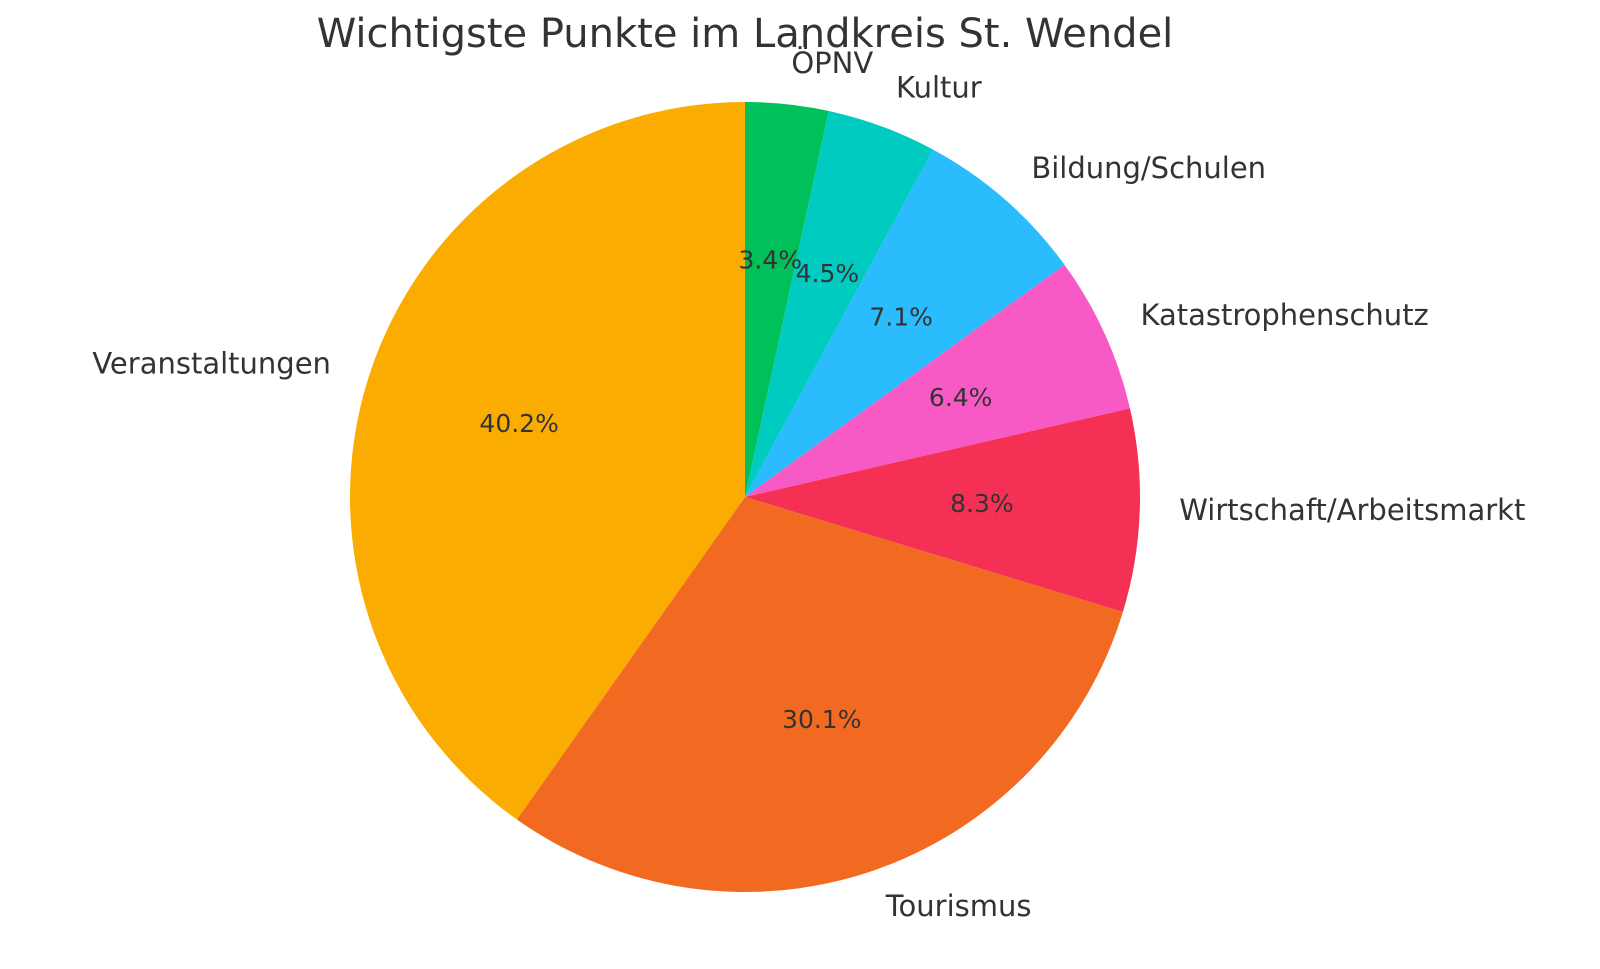 This screenshot has height=969, width=1600. What do you see at coordinates (1352, 510) in the screenshot?
I see `slice-label: Wirtschaft/Arbeitsmarkt` at bounding box center [1352, 510].